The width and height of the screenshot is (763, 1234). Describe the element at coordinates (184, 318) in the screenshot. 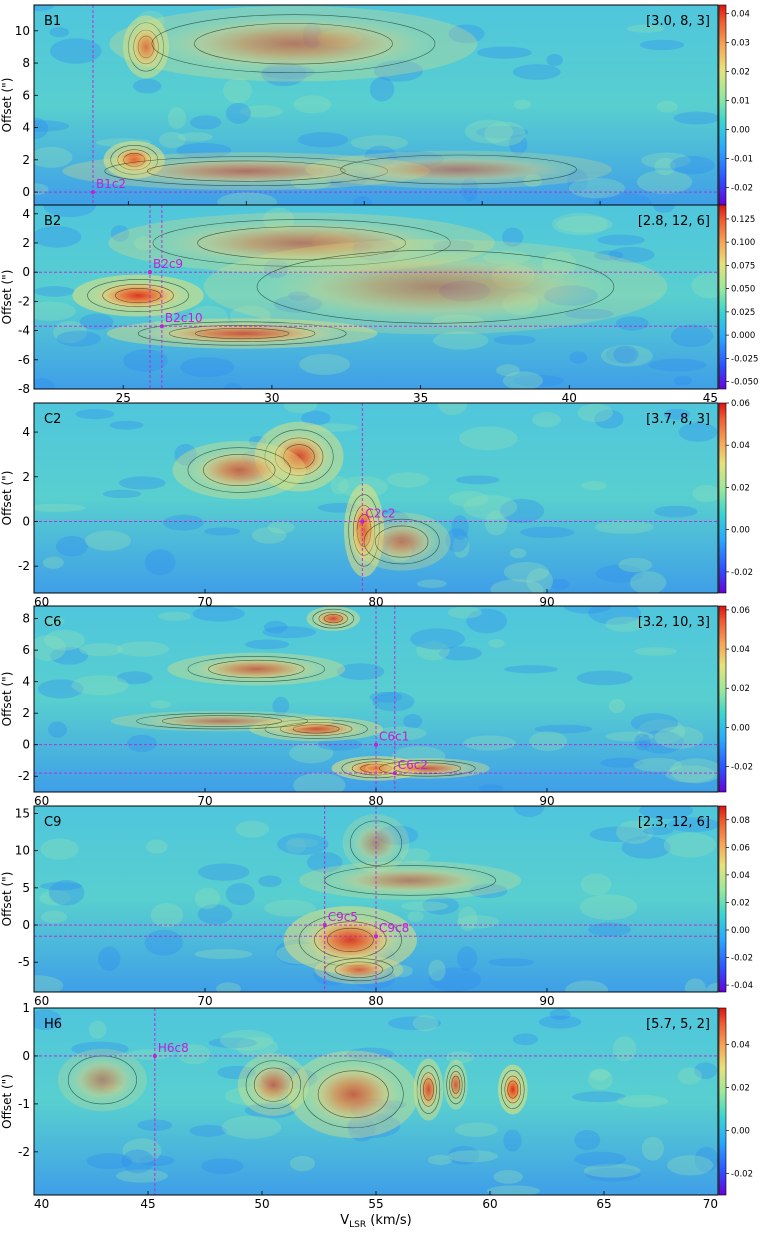

I see `core-label: B2c10` at that location.